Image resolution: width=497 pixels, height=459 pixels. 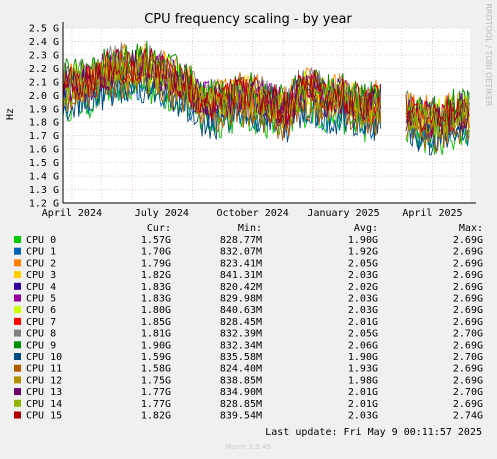 I want to click on legend-name: CPU 8, so click(x=41, y=334).